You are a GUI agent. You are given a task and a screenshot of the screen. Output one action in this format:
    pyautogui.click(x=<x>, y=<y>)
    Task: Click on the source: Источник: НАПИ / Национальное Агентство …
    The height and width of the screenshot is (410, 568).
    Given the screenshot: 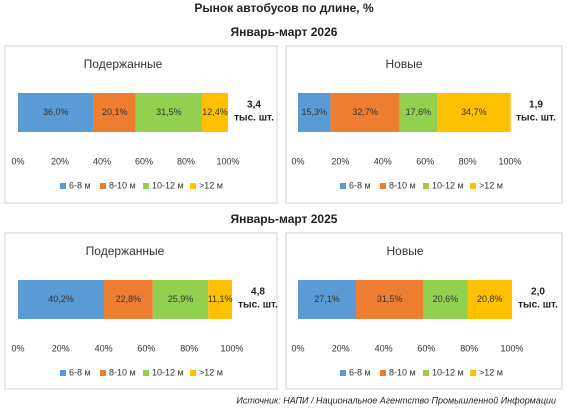 What is the action you would take?
    pyautogui.click(x=396, y=400)
    